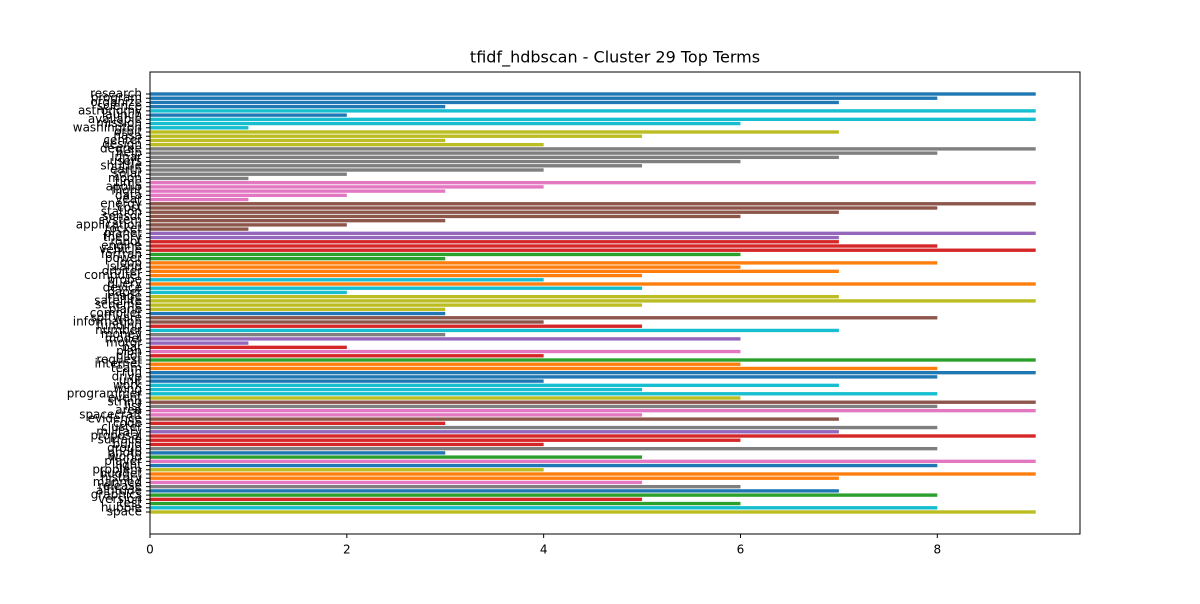  I want to click on x-tick-label: 8, so click(937, 550).